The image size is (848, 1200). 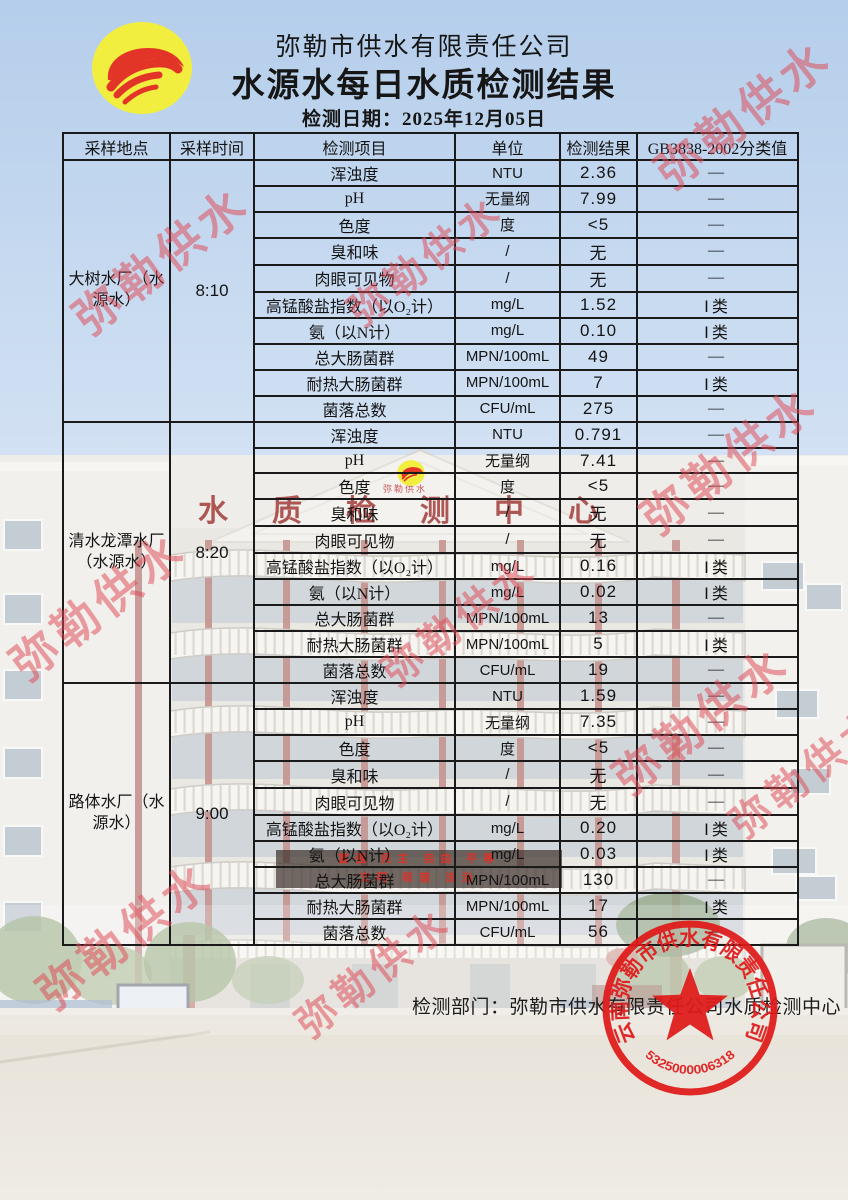 What do you see at coordinates (507, 173) in the screenshot?
I see `unit-cell: NTU` at bounding box center [507, 173].